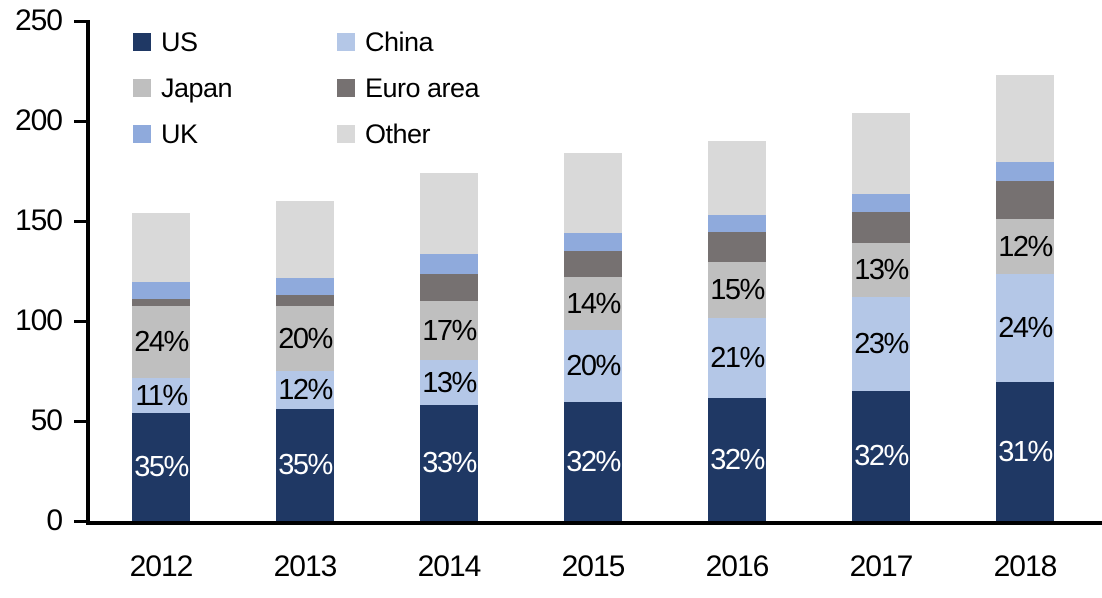  Describe the element at coordinates (179, 134) in the screenshot. I see `legend-label-uk: UK` at that location.